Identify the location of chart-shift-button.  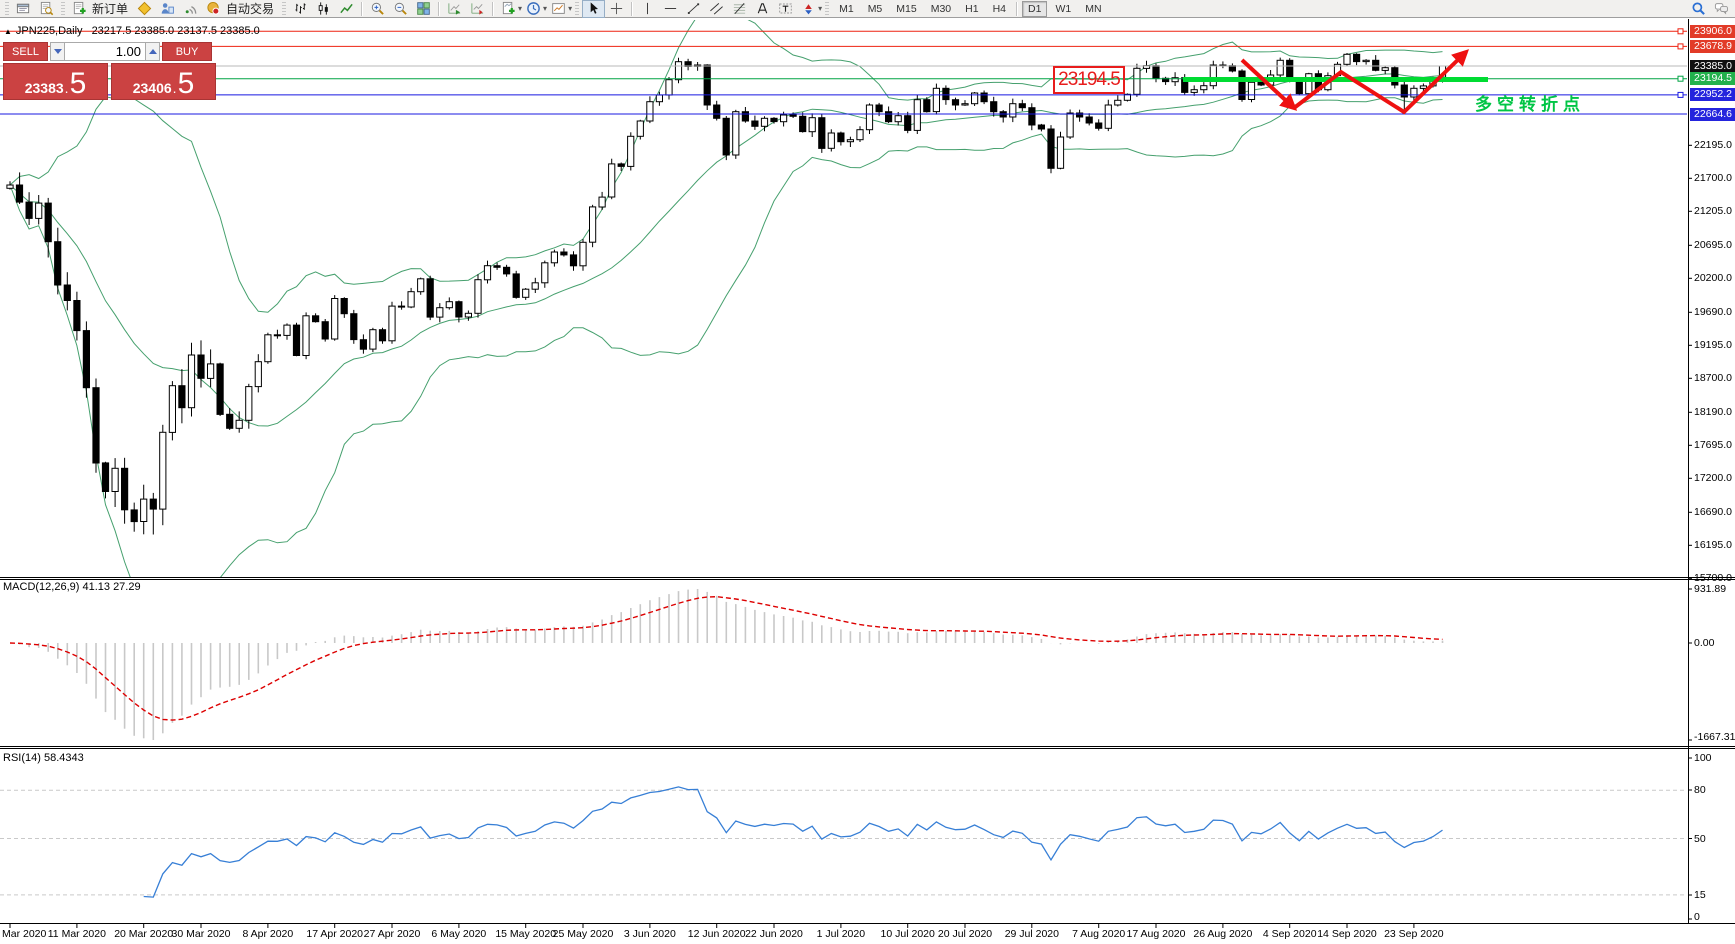
(477, 9).